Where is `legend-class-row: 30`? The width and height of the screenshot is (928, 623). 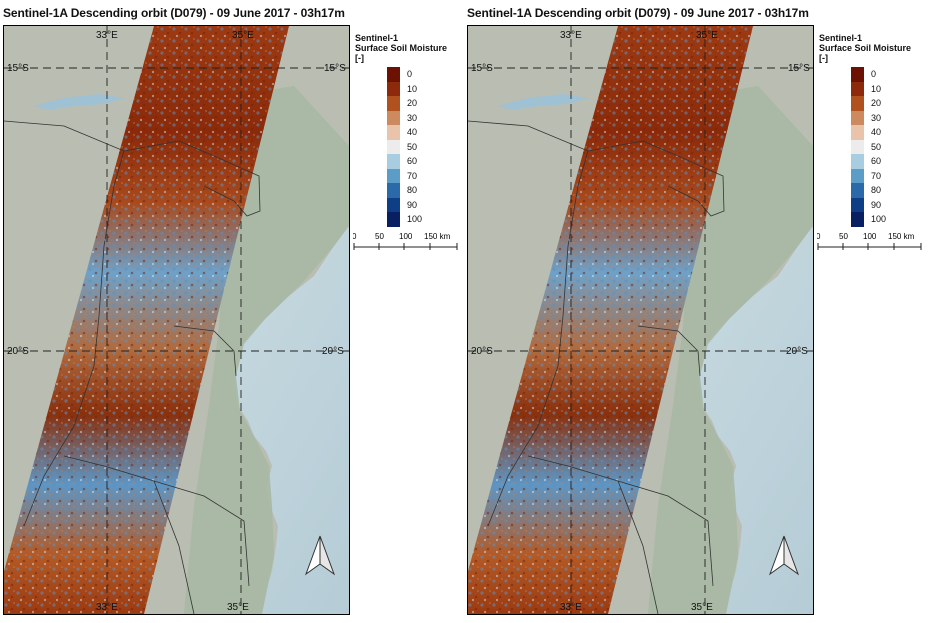
legend-class-row: 30 is located at coordinates (409, 117).